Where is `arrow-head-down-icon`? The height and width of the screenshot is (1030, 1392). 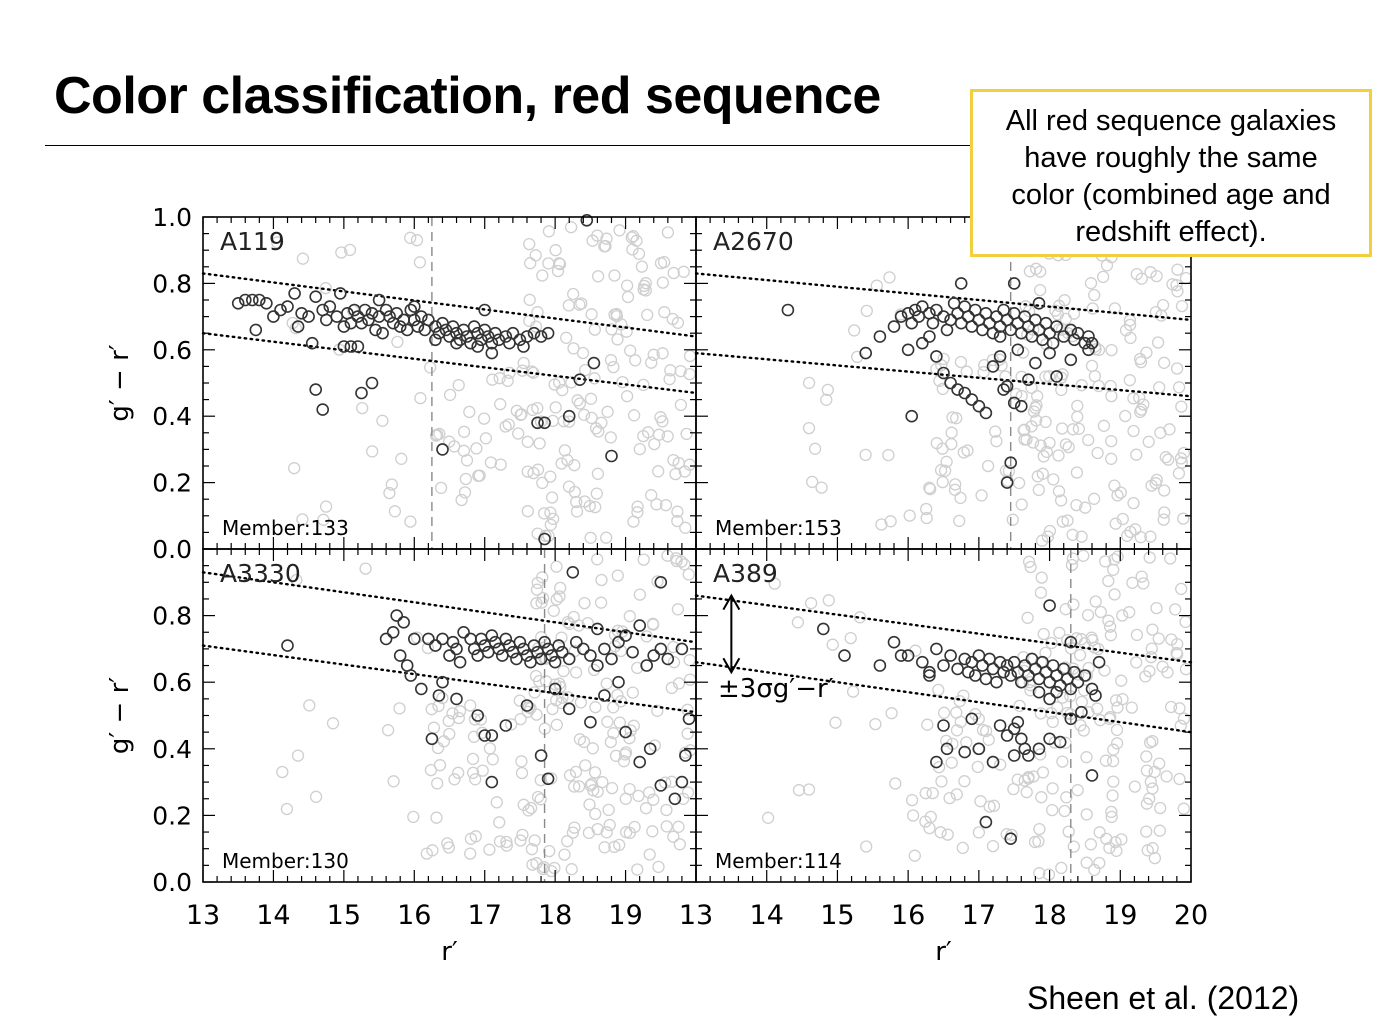
arrow-head-down-icon is located at coordinates (731, 666).